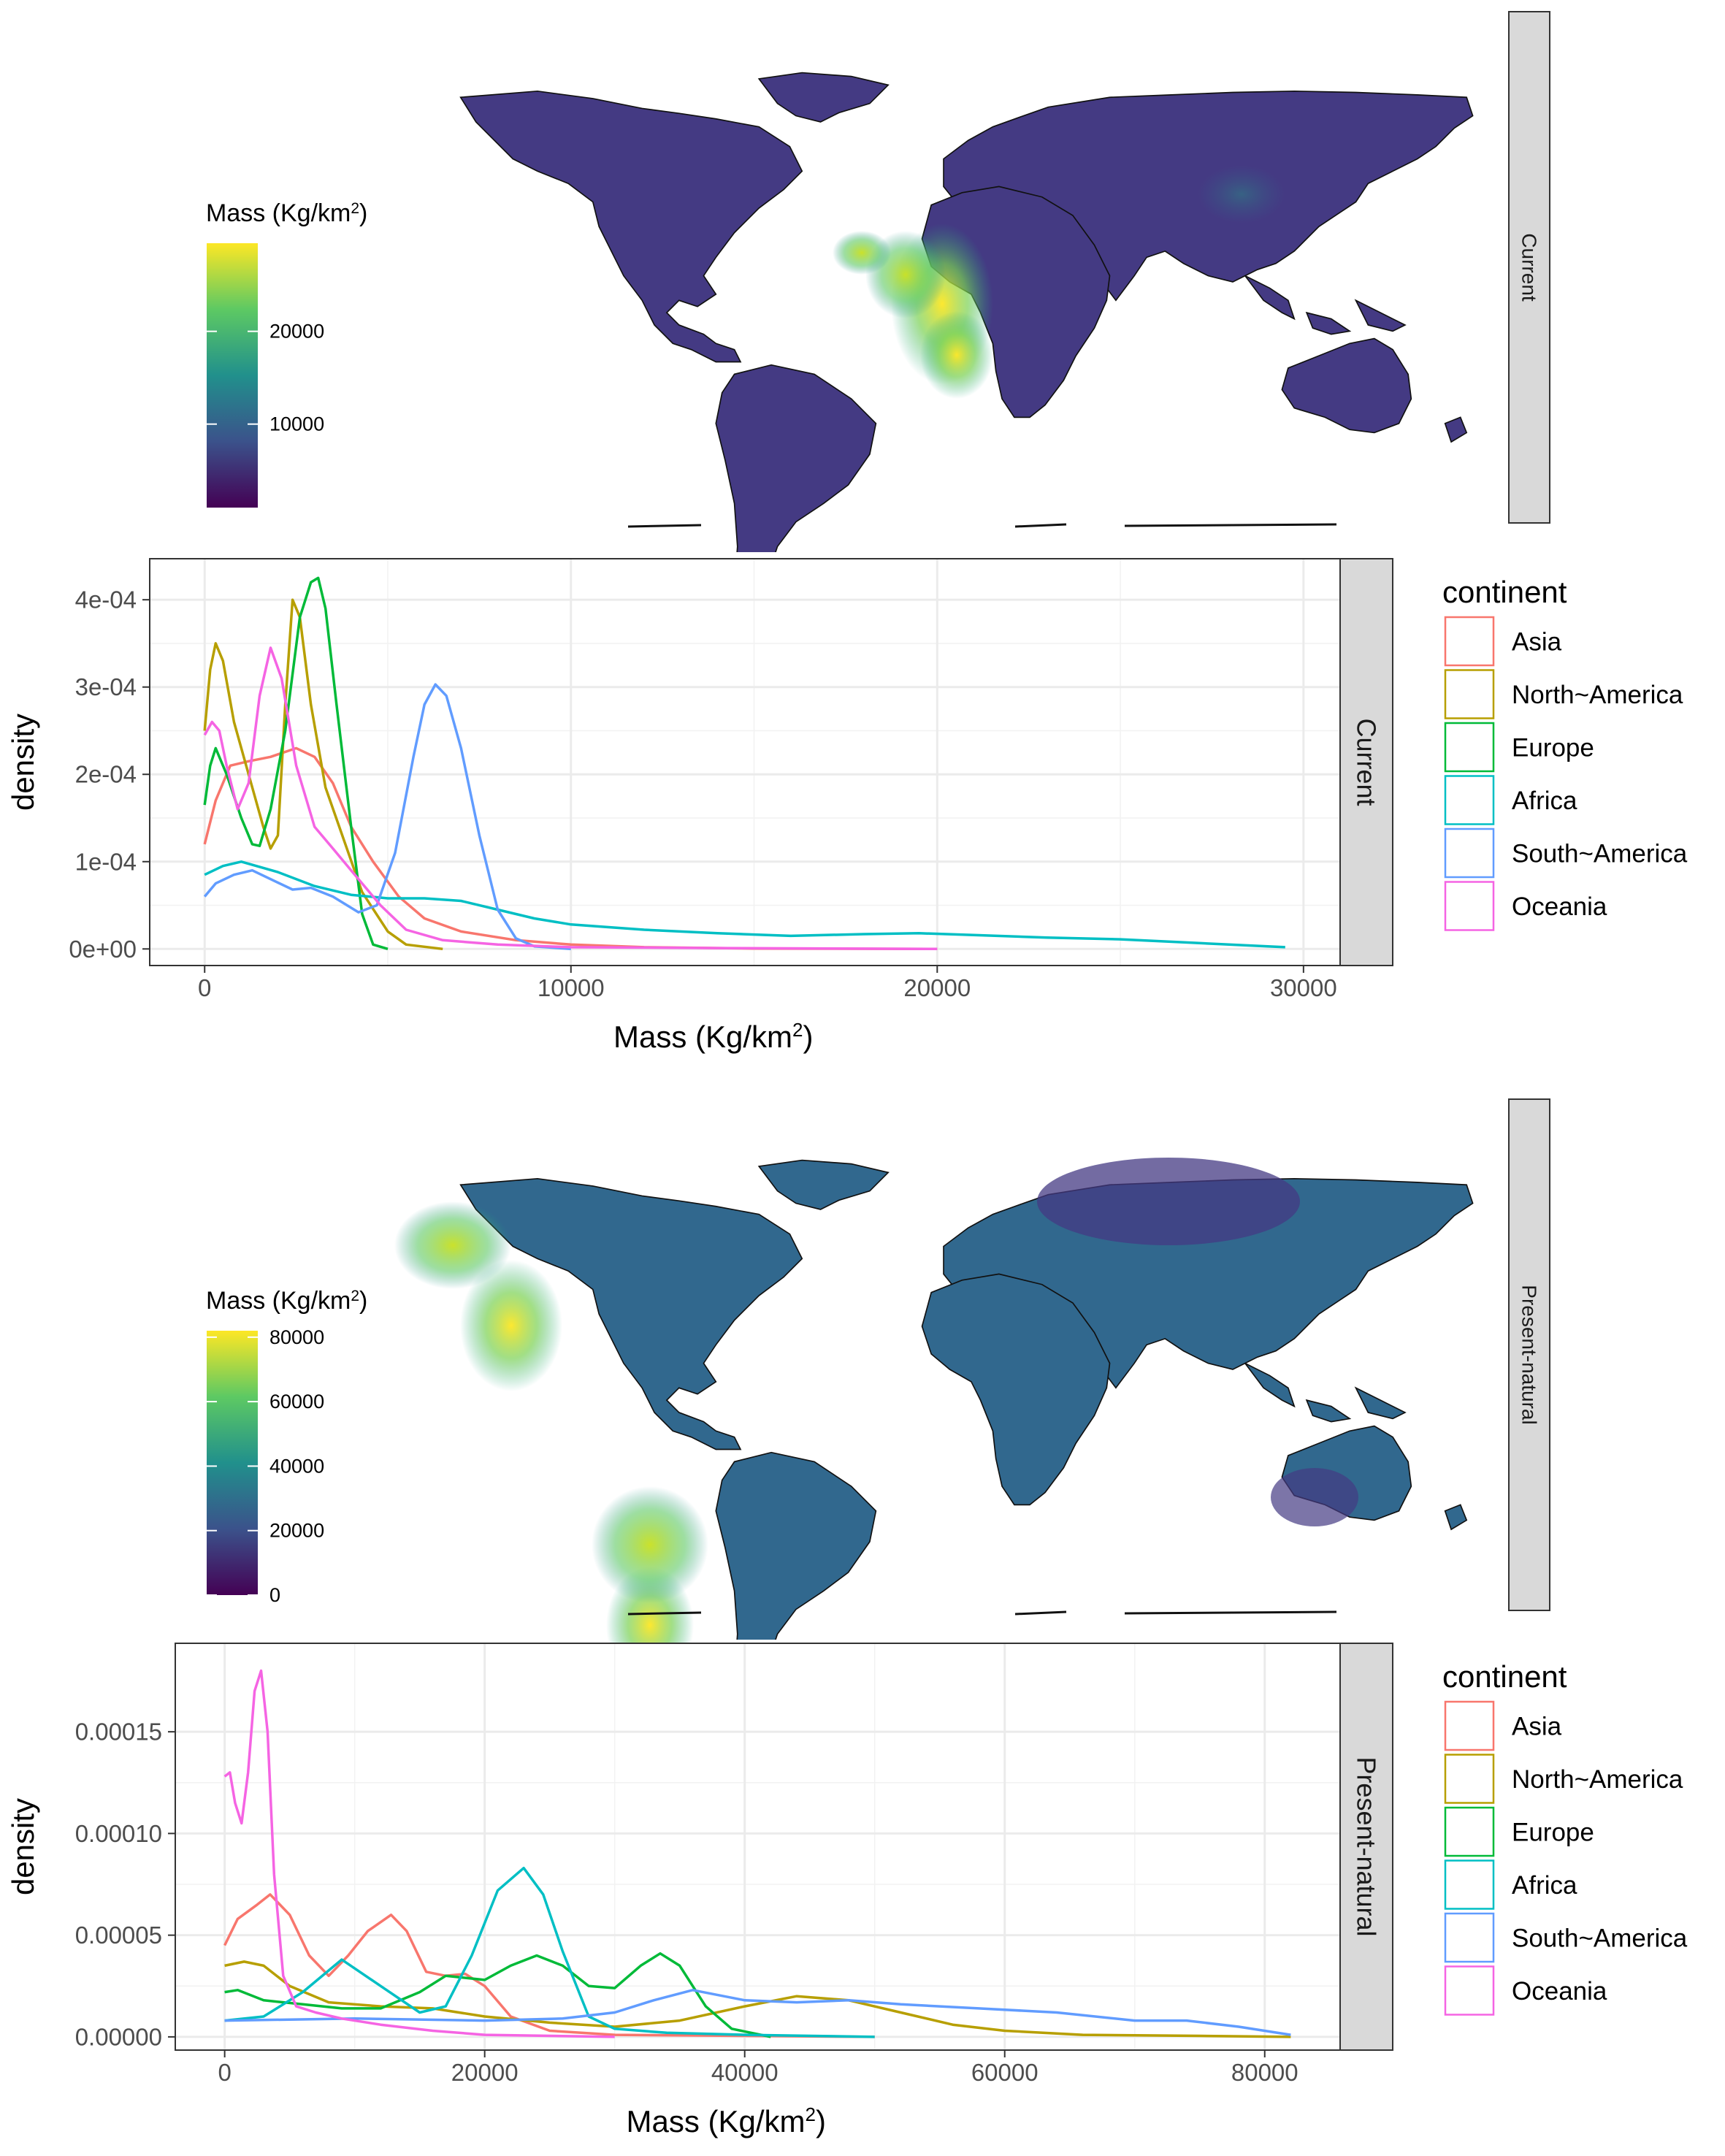 Image resolution: width=1725 pixels, height=2156 pixels. I want to click on strip-label: Present-natural, so click(1367, 1846).